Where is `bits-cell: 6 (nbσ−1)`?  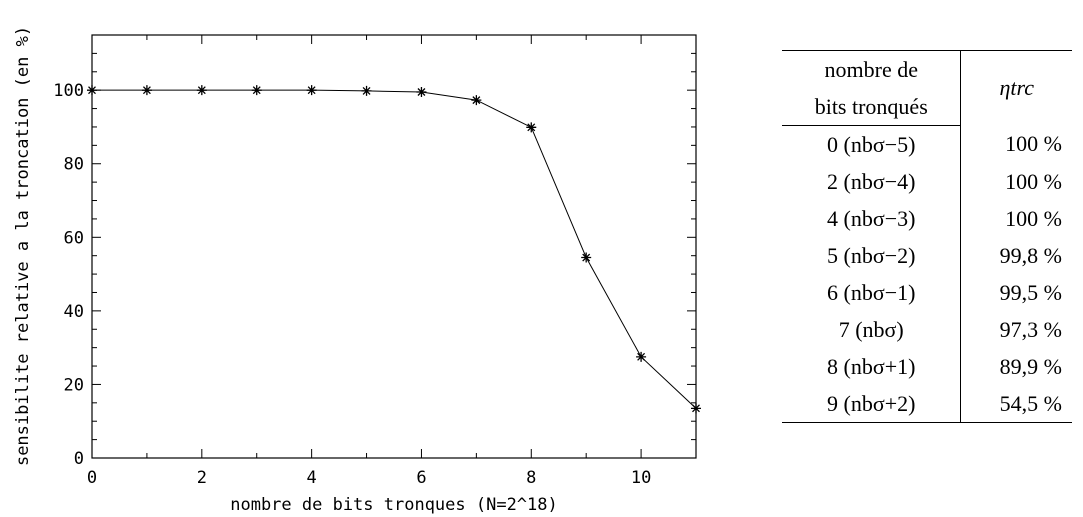 bits-cell: 6 (nbσ−1) is located at coordinates (872, 292).